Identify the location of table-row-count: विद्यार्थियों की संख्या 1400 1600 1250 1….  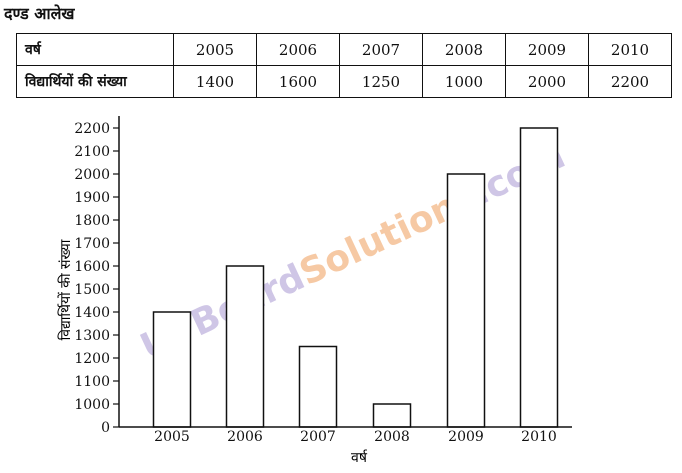
(344, 81).